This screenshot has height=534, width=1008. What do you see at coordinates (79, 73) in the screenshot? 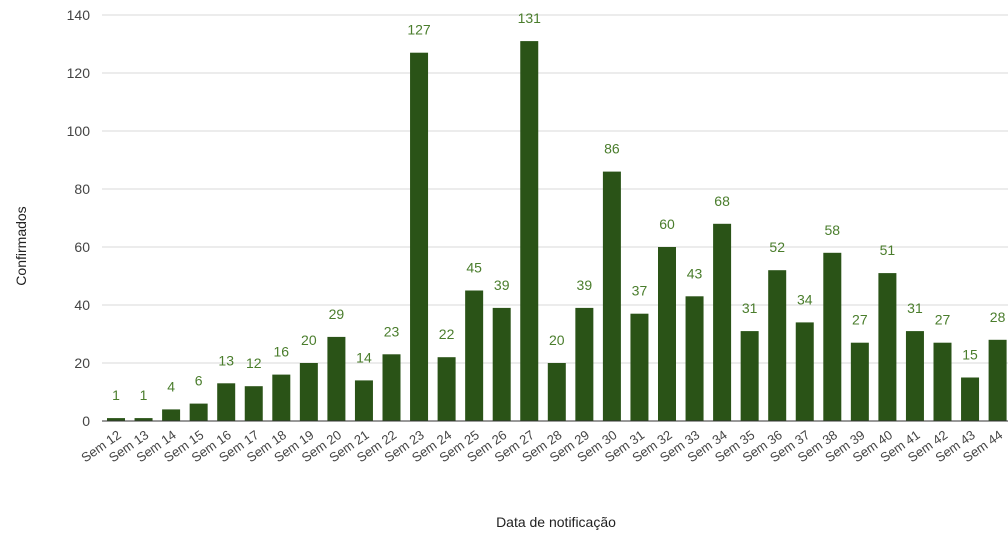
I see `y-tick-label: 120` at bounding box center [79, 73].